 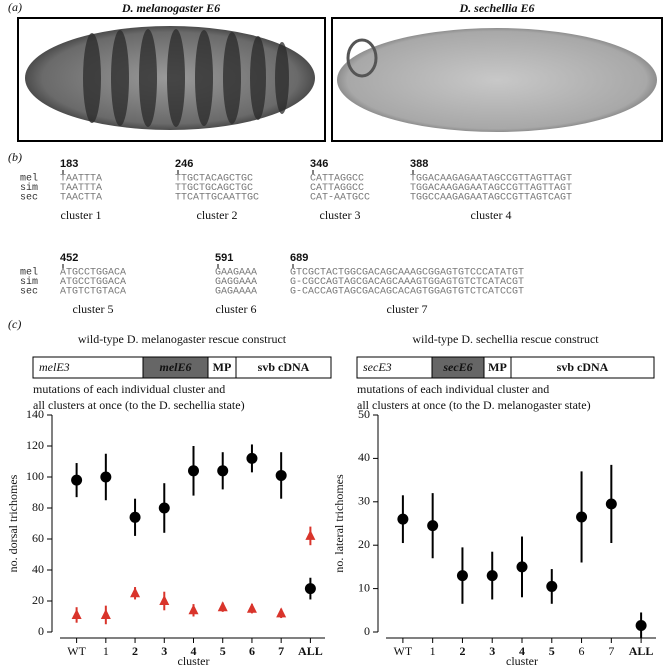 What do you see at coordinates (214, 188) in the screenshot?
I see `sequence: TTGCTGCAGCTGC` at bounding box center [214, 188].